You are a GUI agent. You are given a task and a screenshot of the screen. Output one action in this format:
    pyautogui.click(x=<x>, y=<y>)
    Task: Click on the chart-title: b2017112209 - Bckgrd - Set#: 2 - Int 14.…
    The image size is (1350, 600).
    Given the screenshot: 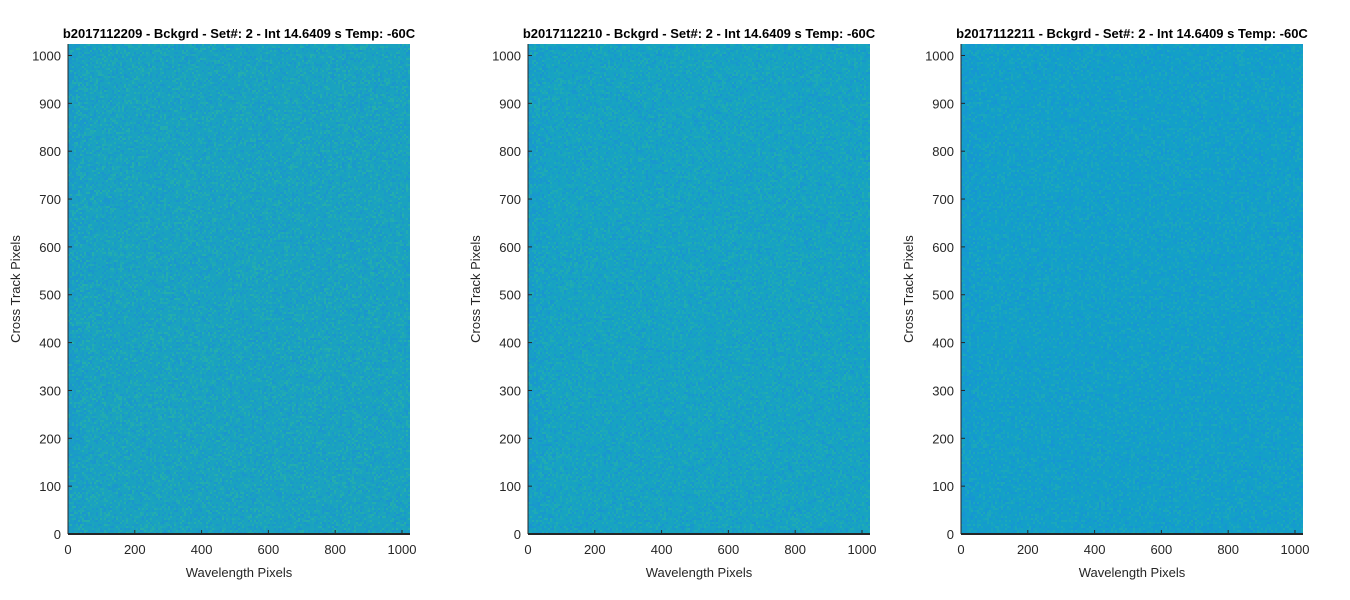 What is the action you would take?
    pyautogui.click(x=239, y=33)
    